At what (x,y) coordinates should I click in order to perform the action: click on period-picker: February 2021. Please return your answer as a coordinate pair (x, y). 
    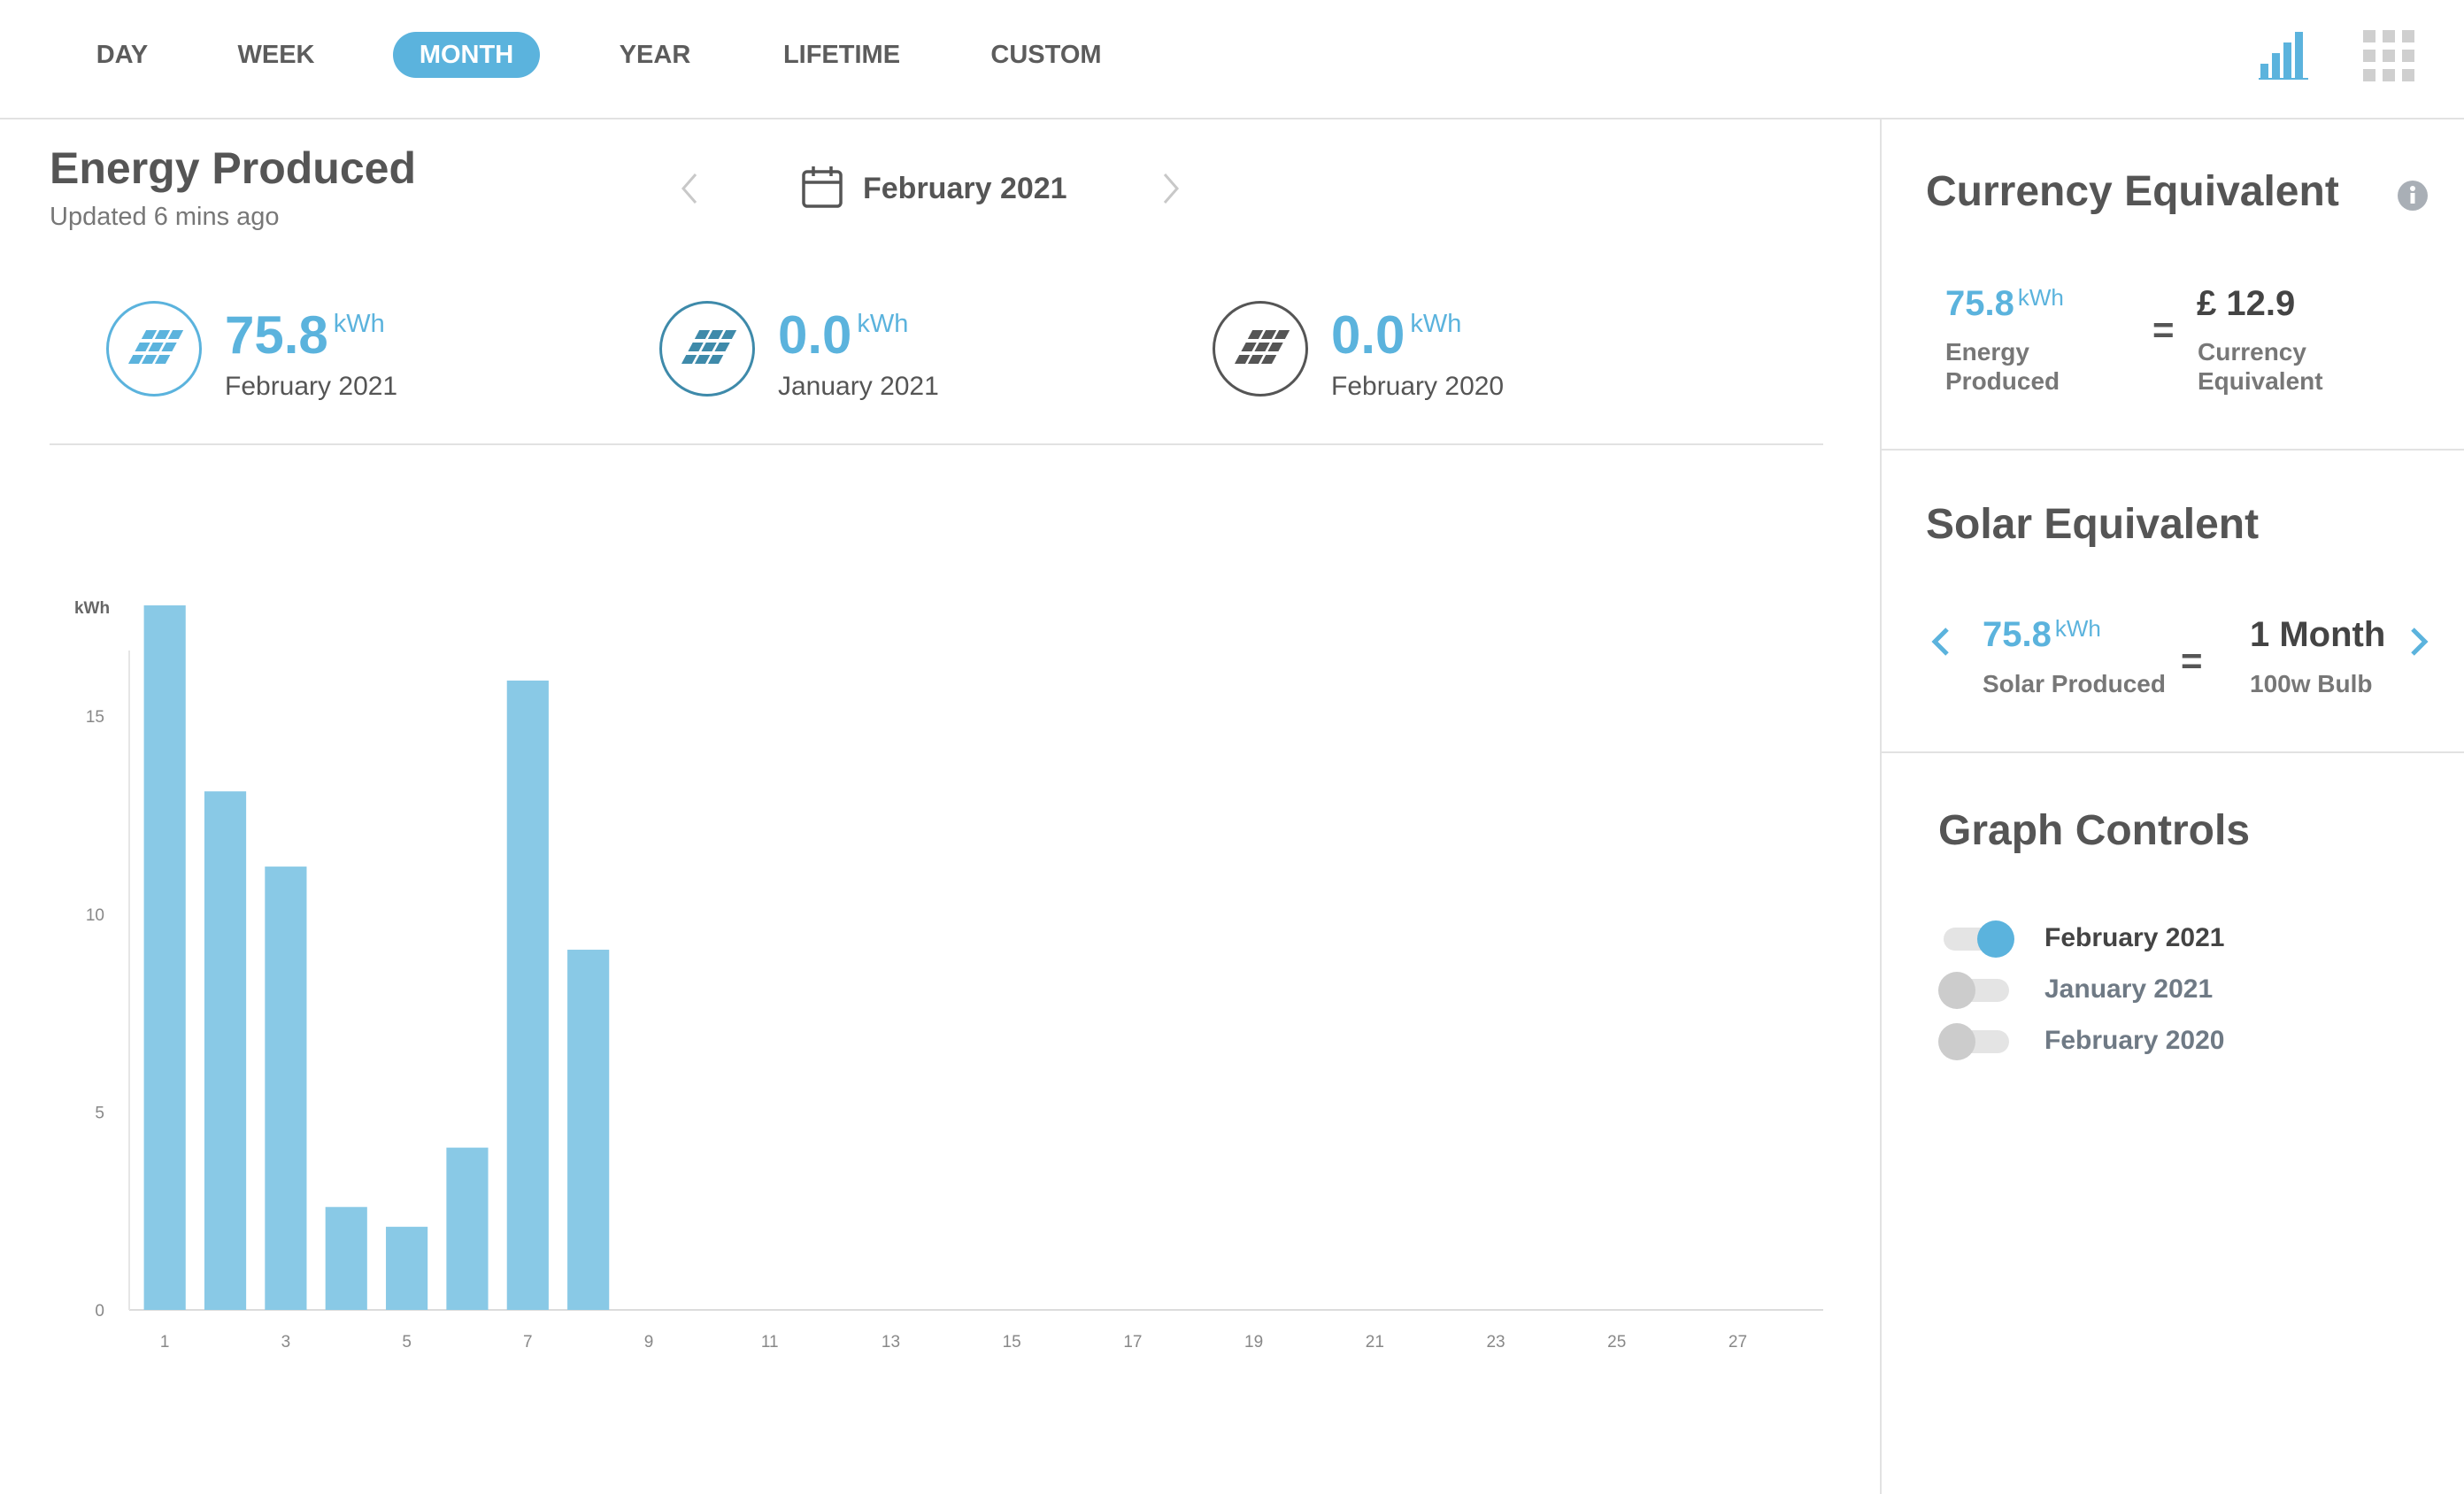
    Looking at the image, I should click on (934, 188).